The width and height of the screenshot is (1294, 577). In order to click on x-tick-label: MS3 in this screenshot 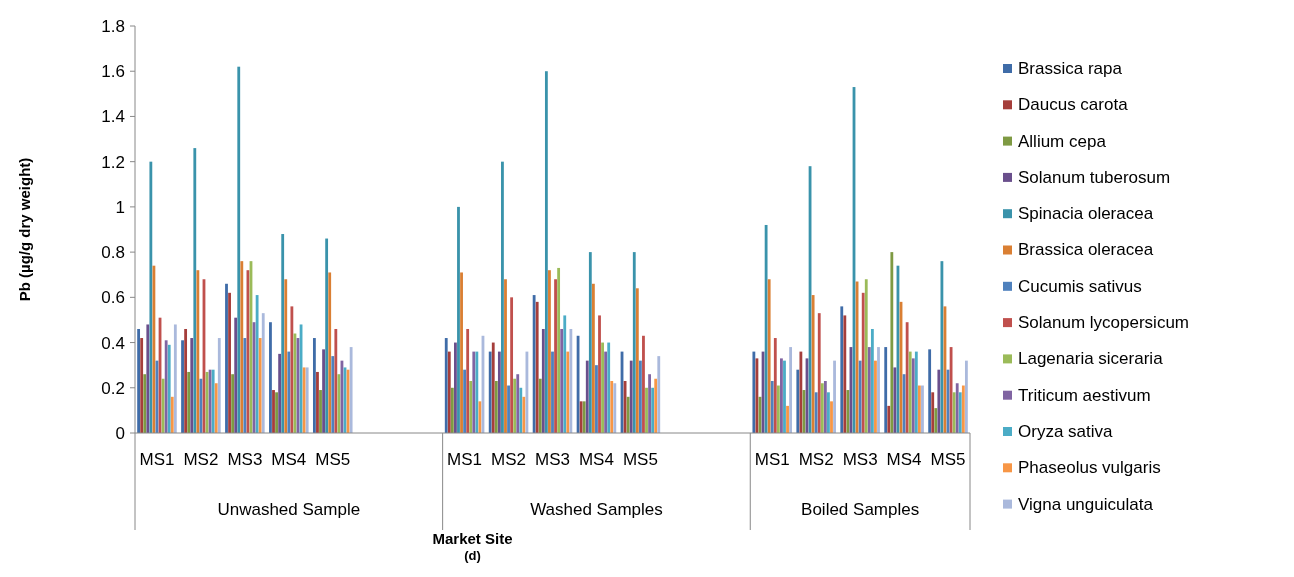, I will do `click(552, 459)`.